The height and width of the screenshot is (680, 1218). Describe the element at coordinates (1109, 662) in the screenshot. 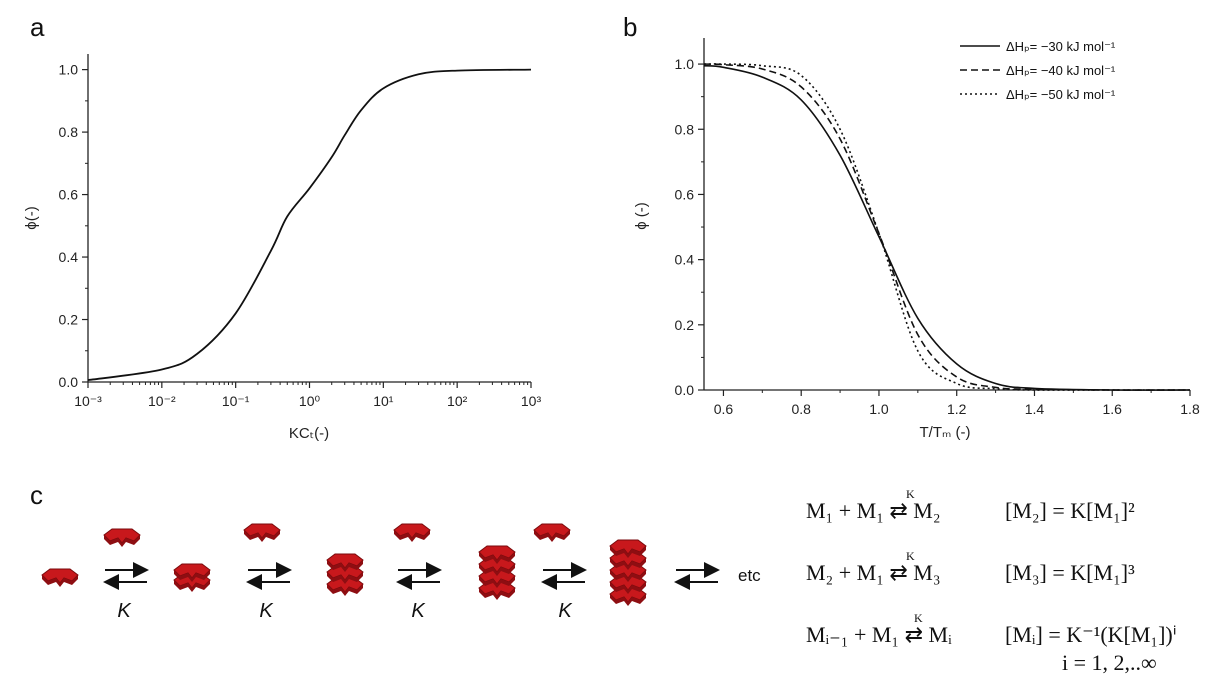

I see `index-range: i = 1, 2,..∞` at that location.